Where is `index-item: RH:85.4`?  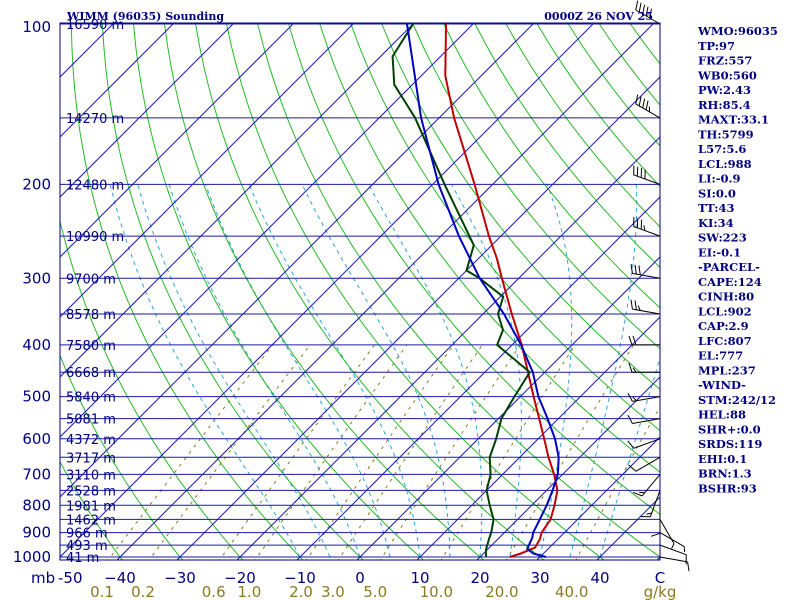
index-item: RH:85.4 is located at coordinates (724, 105).